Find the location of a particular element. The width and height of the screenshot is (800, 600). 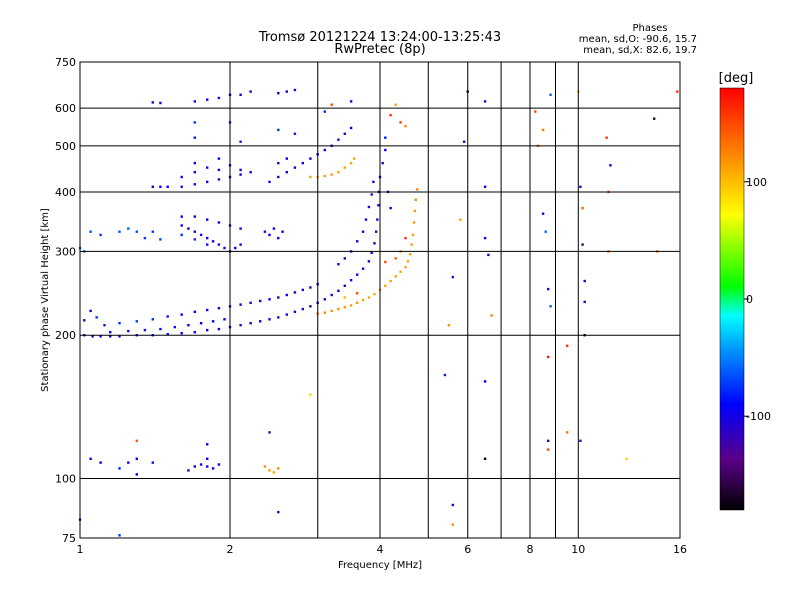

colorbar-ticks: 100 0 -100 is located at coordinates (757, 299).